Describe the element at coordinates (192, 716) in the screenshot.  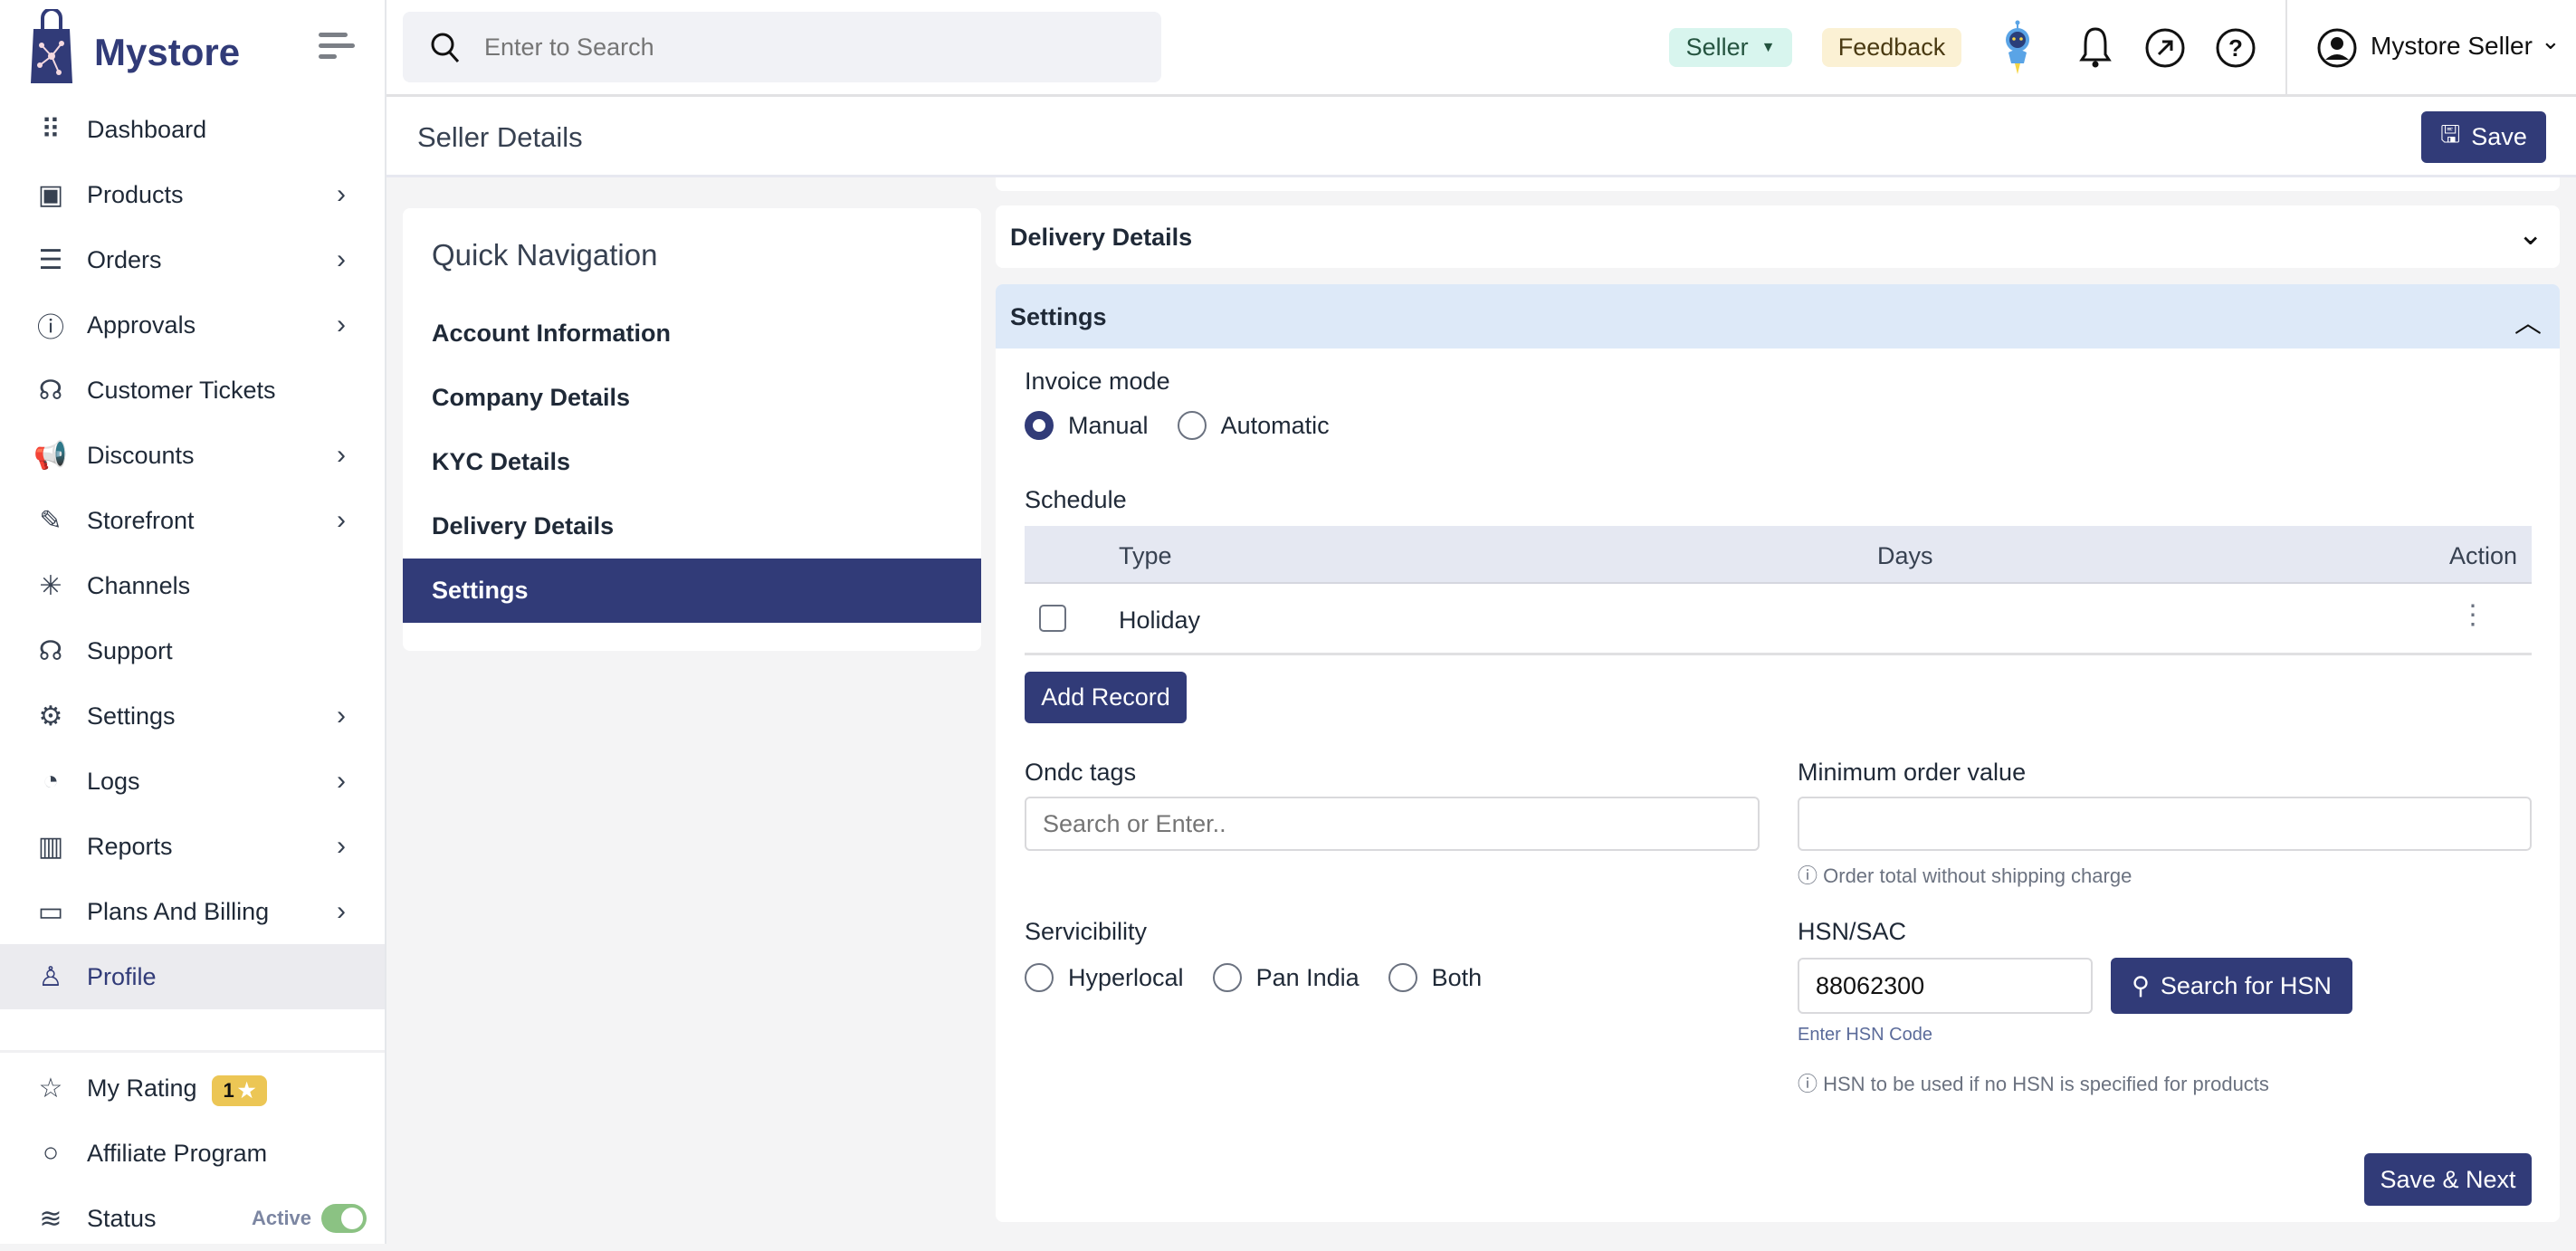
I see `sidebar-item-settings: ⚙ Settings ›` at that location.